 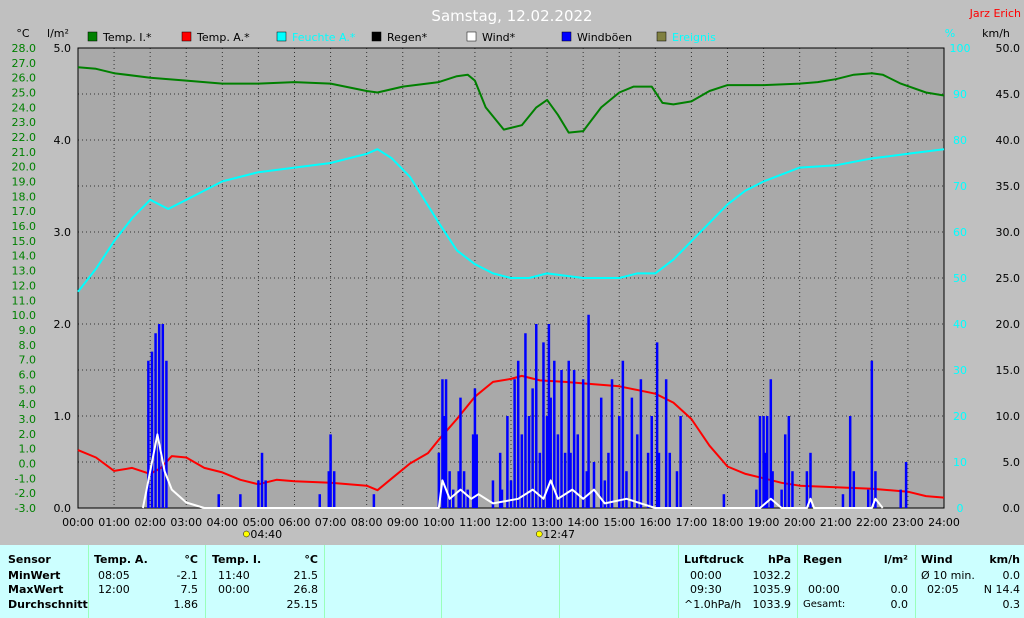 What do you see at coordinates (23, 33) in the screenshot?
I see `temp-axis-unit: °C` at bounding box center [23, 33].